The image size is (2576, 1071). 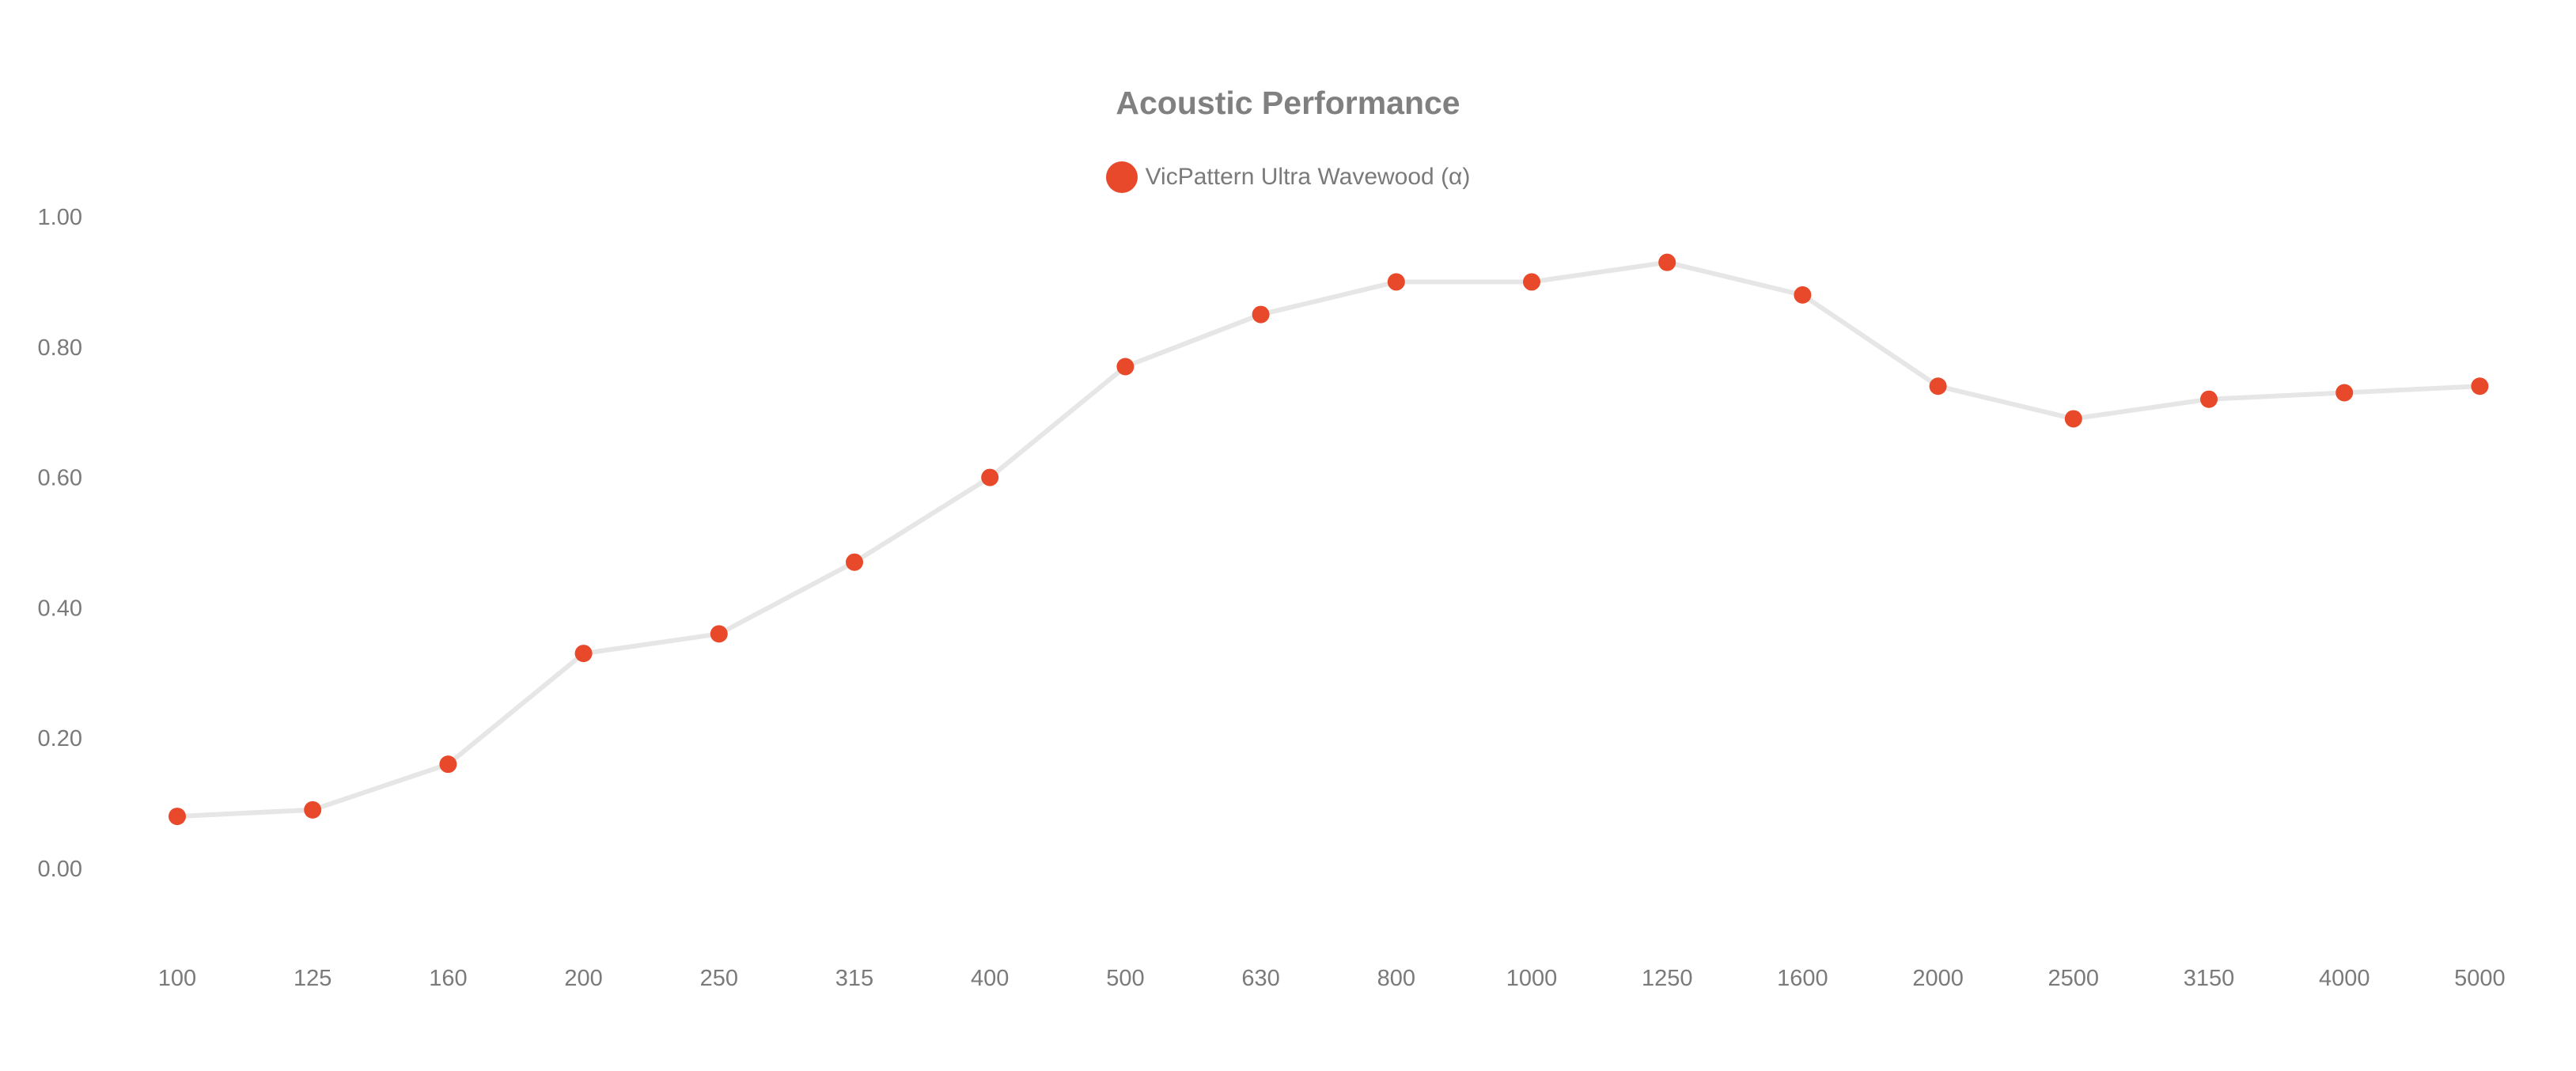 I want to click on x-tick-label: 500, so click(x=1125, y=978).